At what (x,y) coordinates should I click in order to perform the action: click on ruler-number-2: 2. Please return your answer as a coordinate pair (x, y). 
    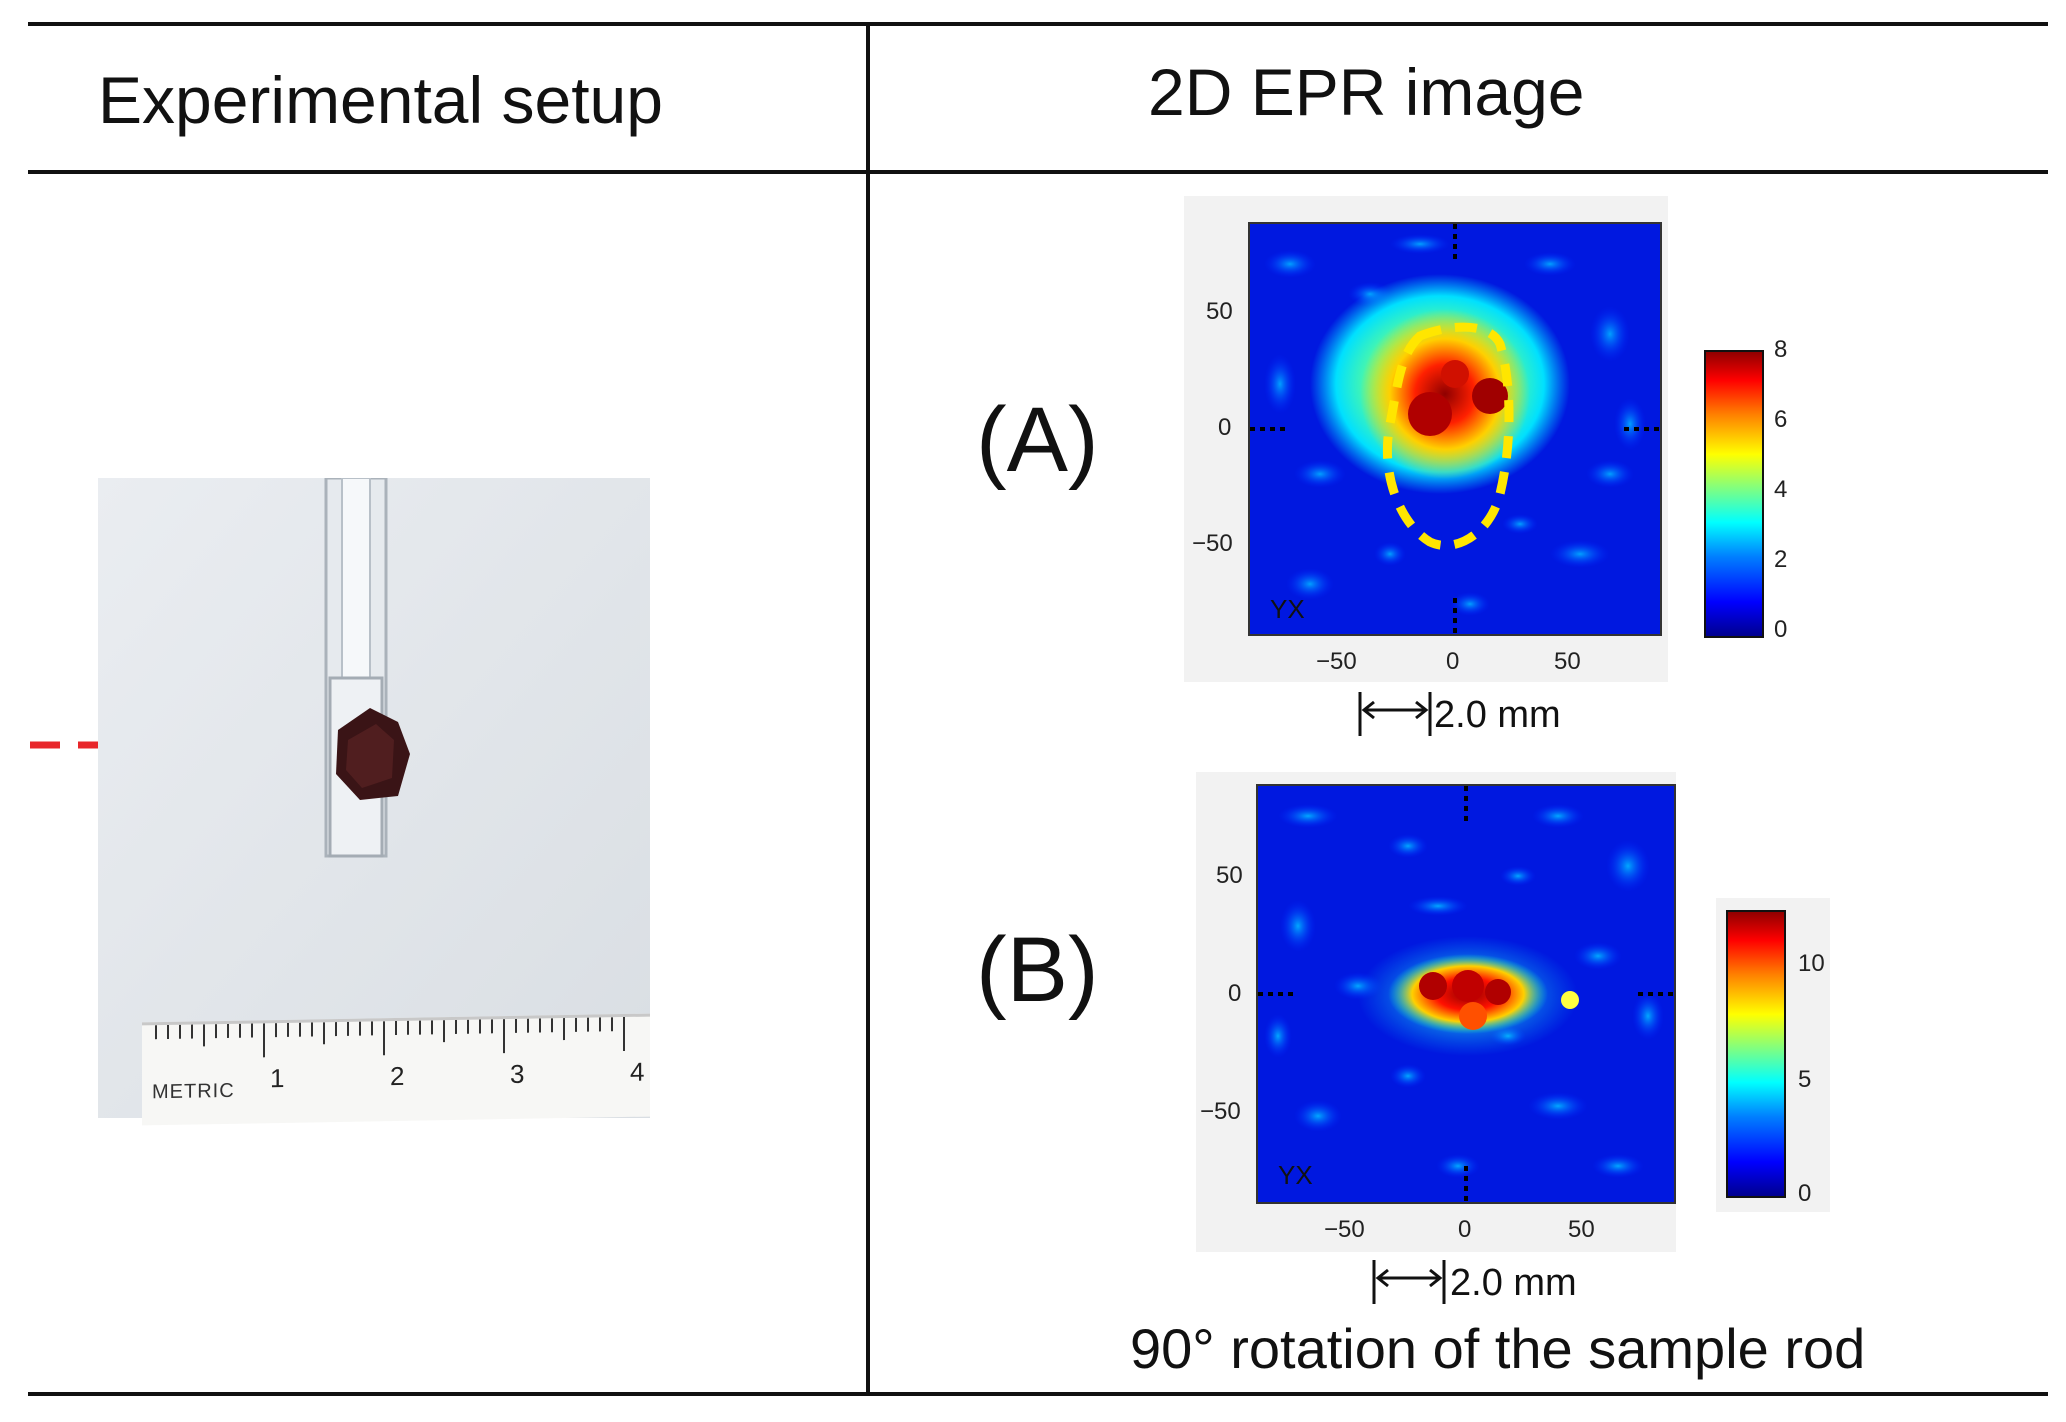
    Looking at the image, I should click on (397, 1076).